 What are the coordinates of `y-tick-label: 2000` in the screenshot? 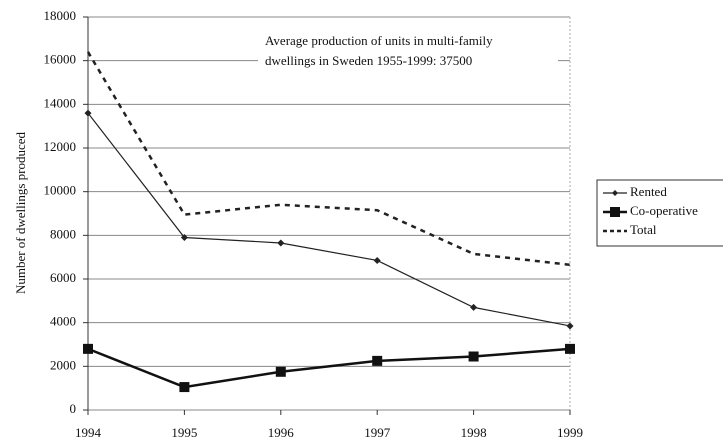 It's located at (63, 364).